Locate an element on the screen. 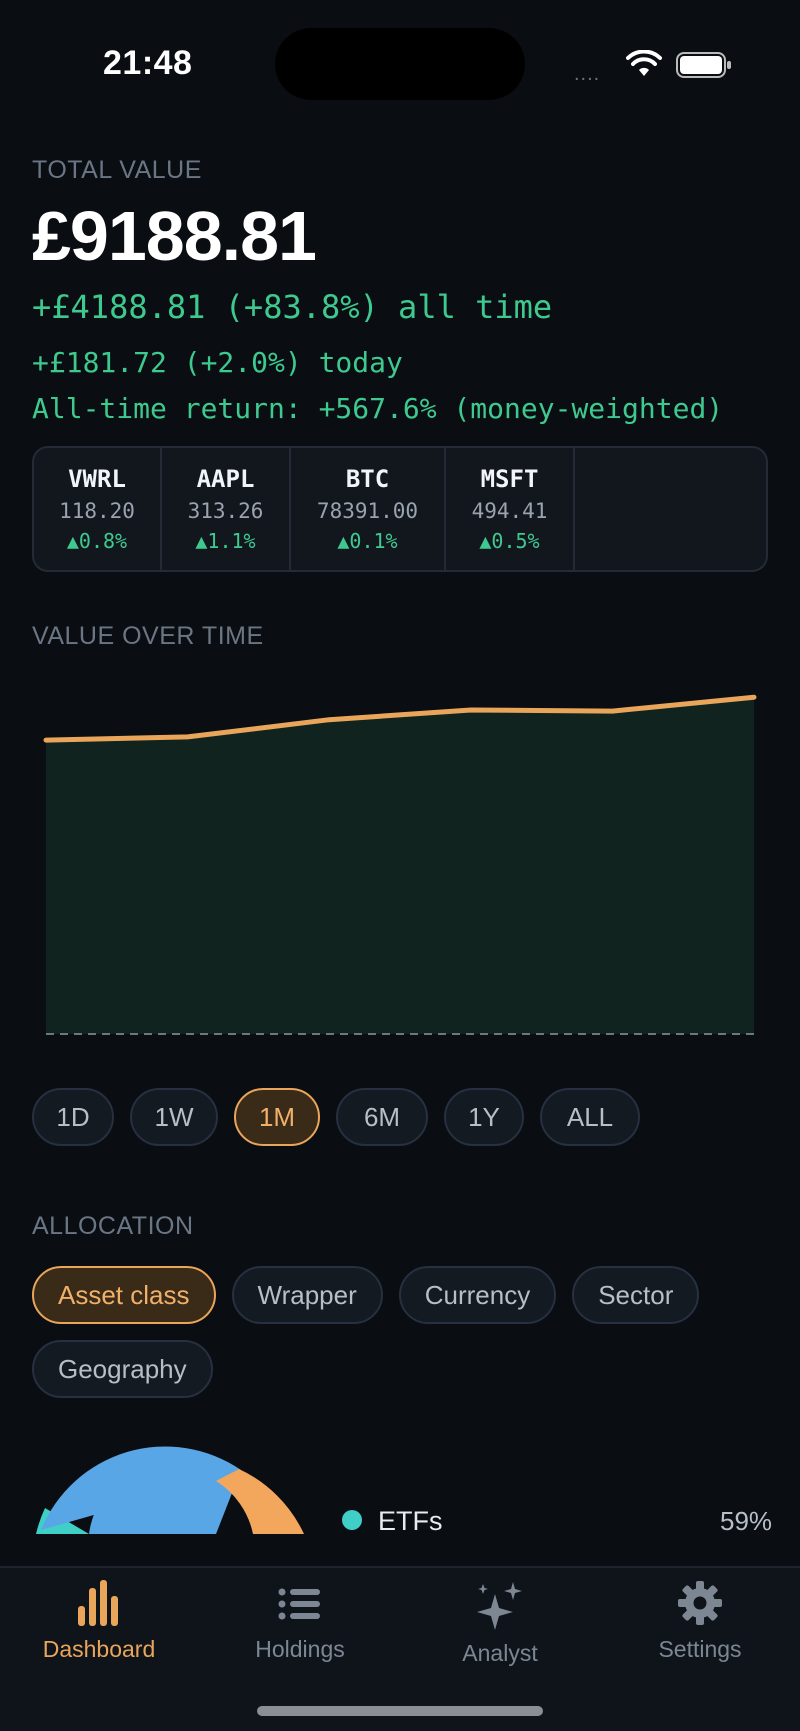  range-1m-button: 1M is located at coordinates (277, 1117).